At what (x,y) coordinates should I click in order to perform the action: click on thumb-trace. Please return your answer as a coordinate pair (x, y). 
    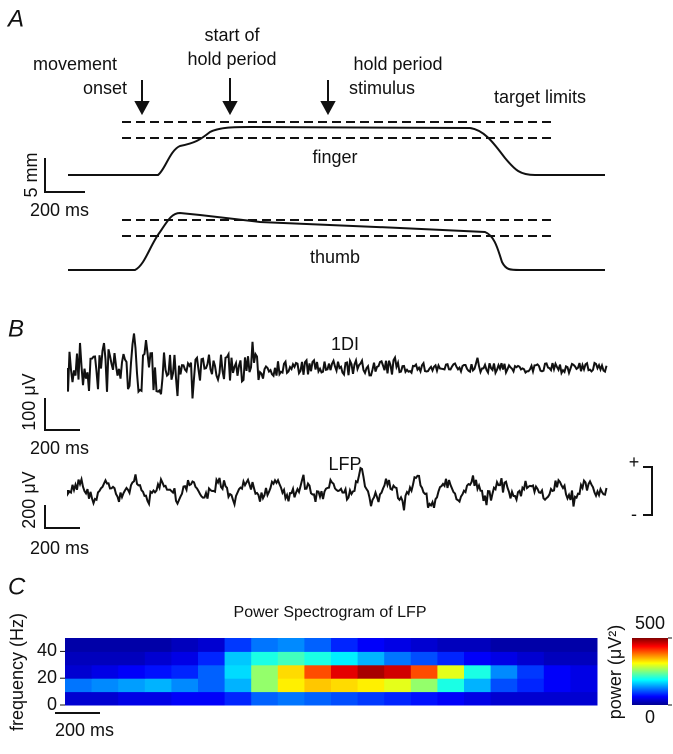
    Looking at the image, I should click on (336, 241).